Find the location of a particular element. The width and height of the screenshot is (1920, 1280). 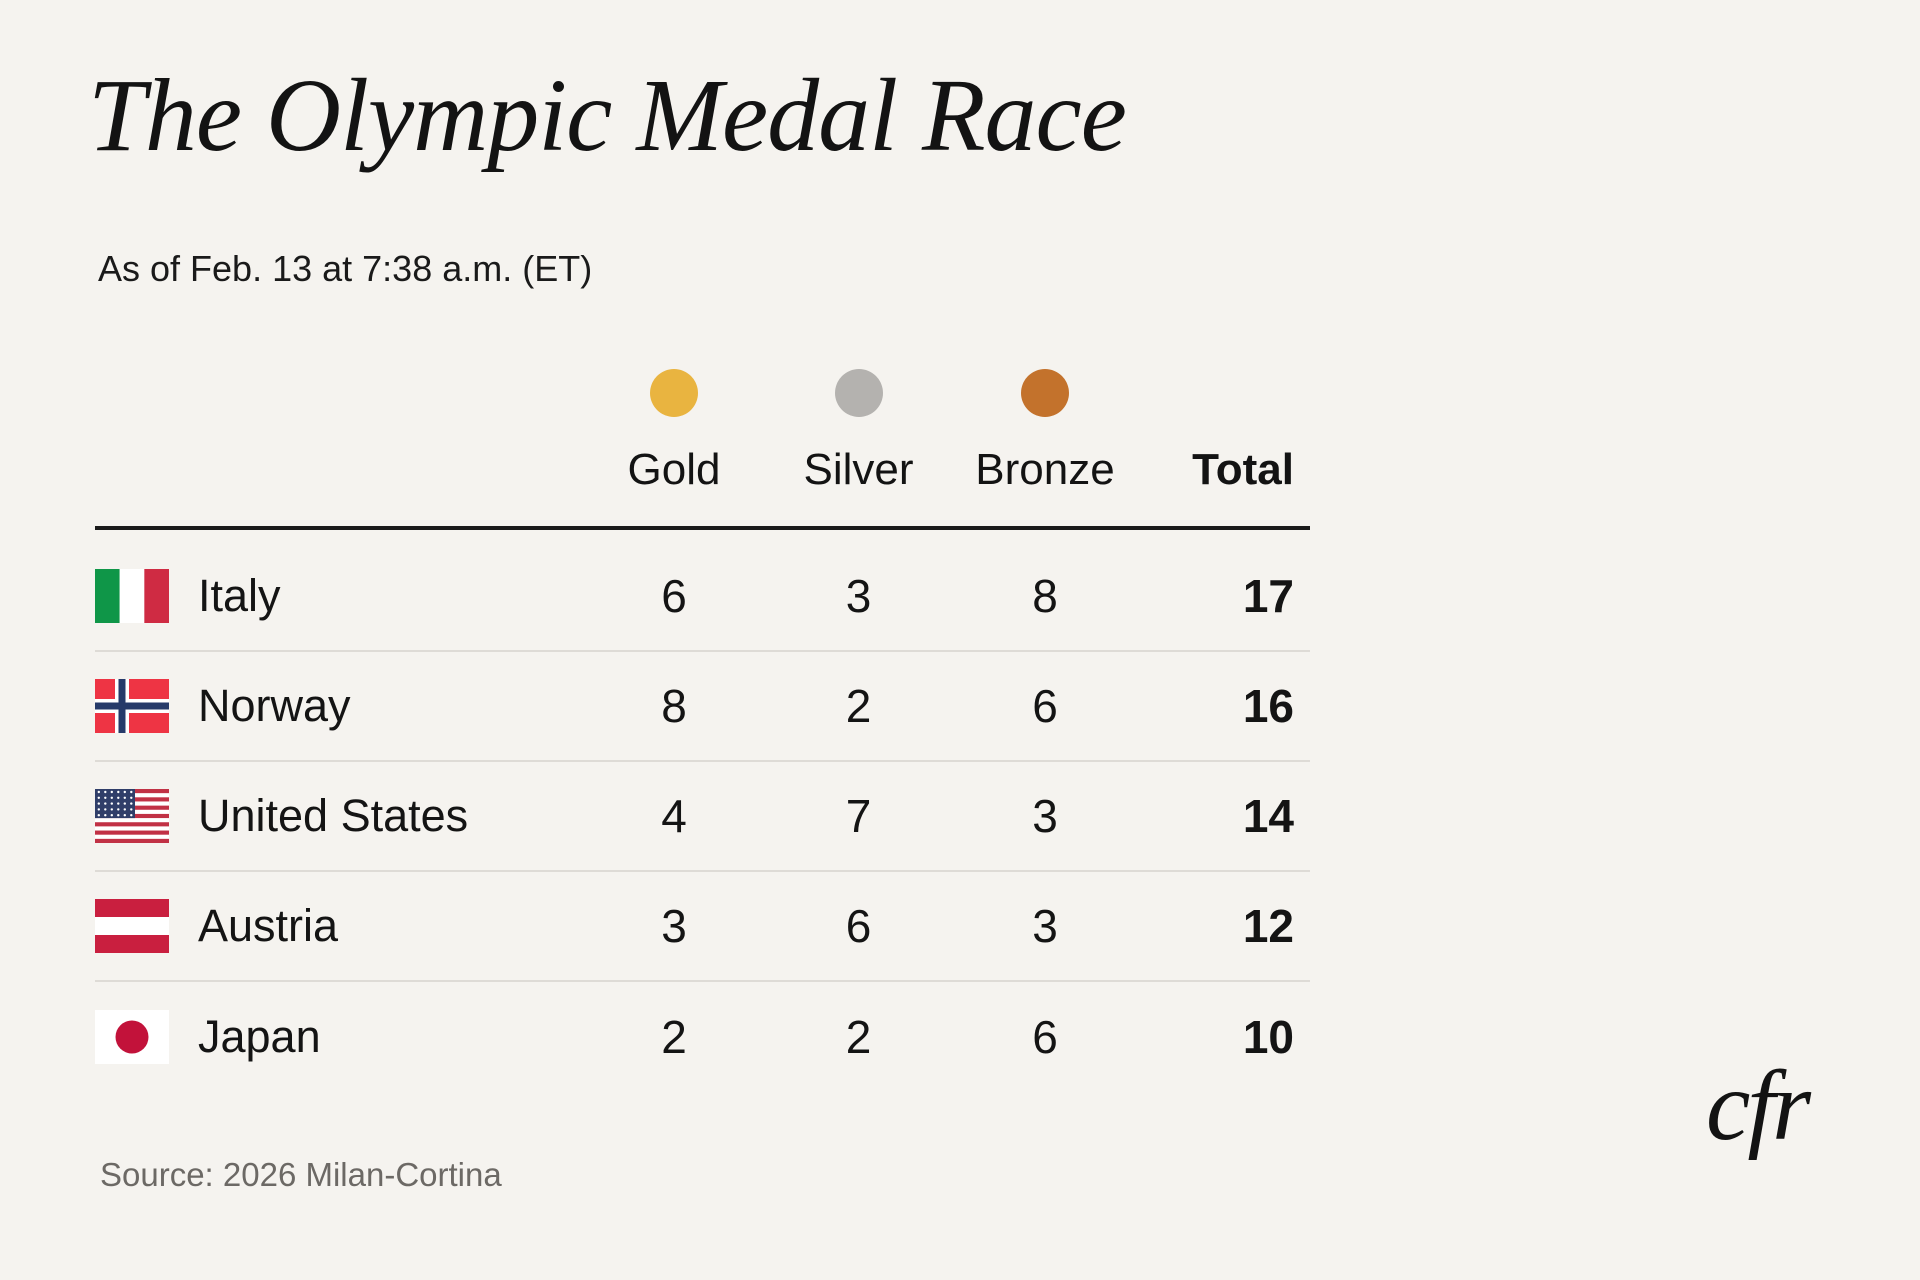

gold-medal-dot-icon is located at coordinates (674, 393).